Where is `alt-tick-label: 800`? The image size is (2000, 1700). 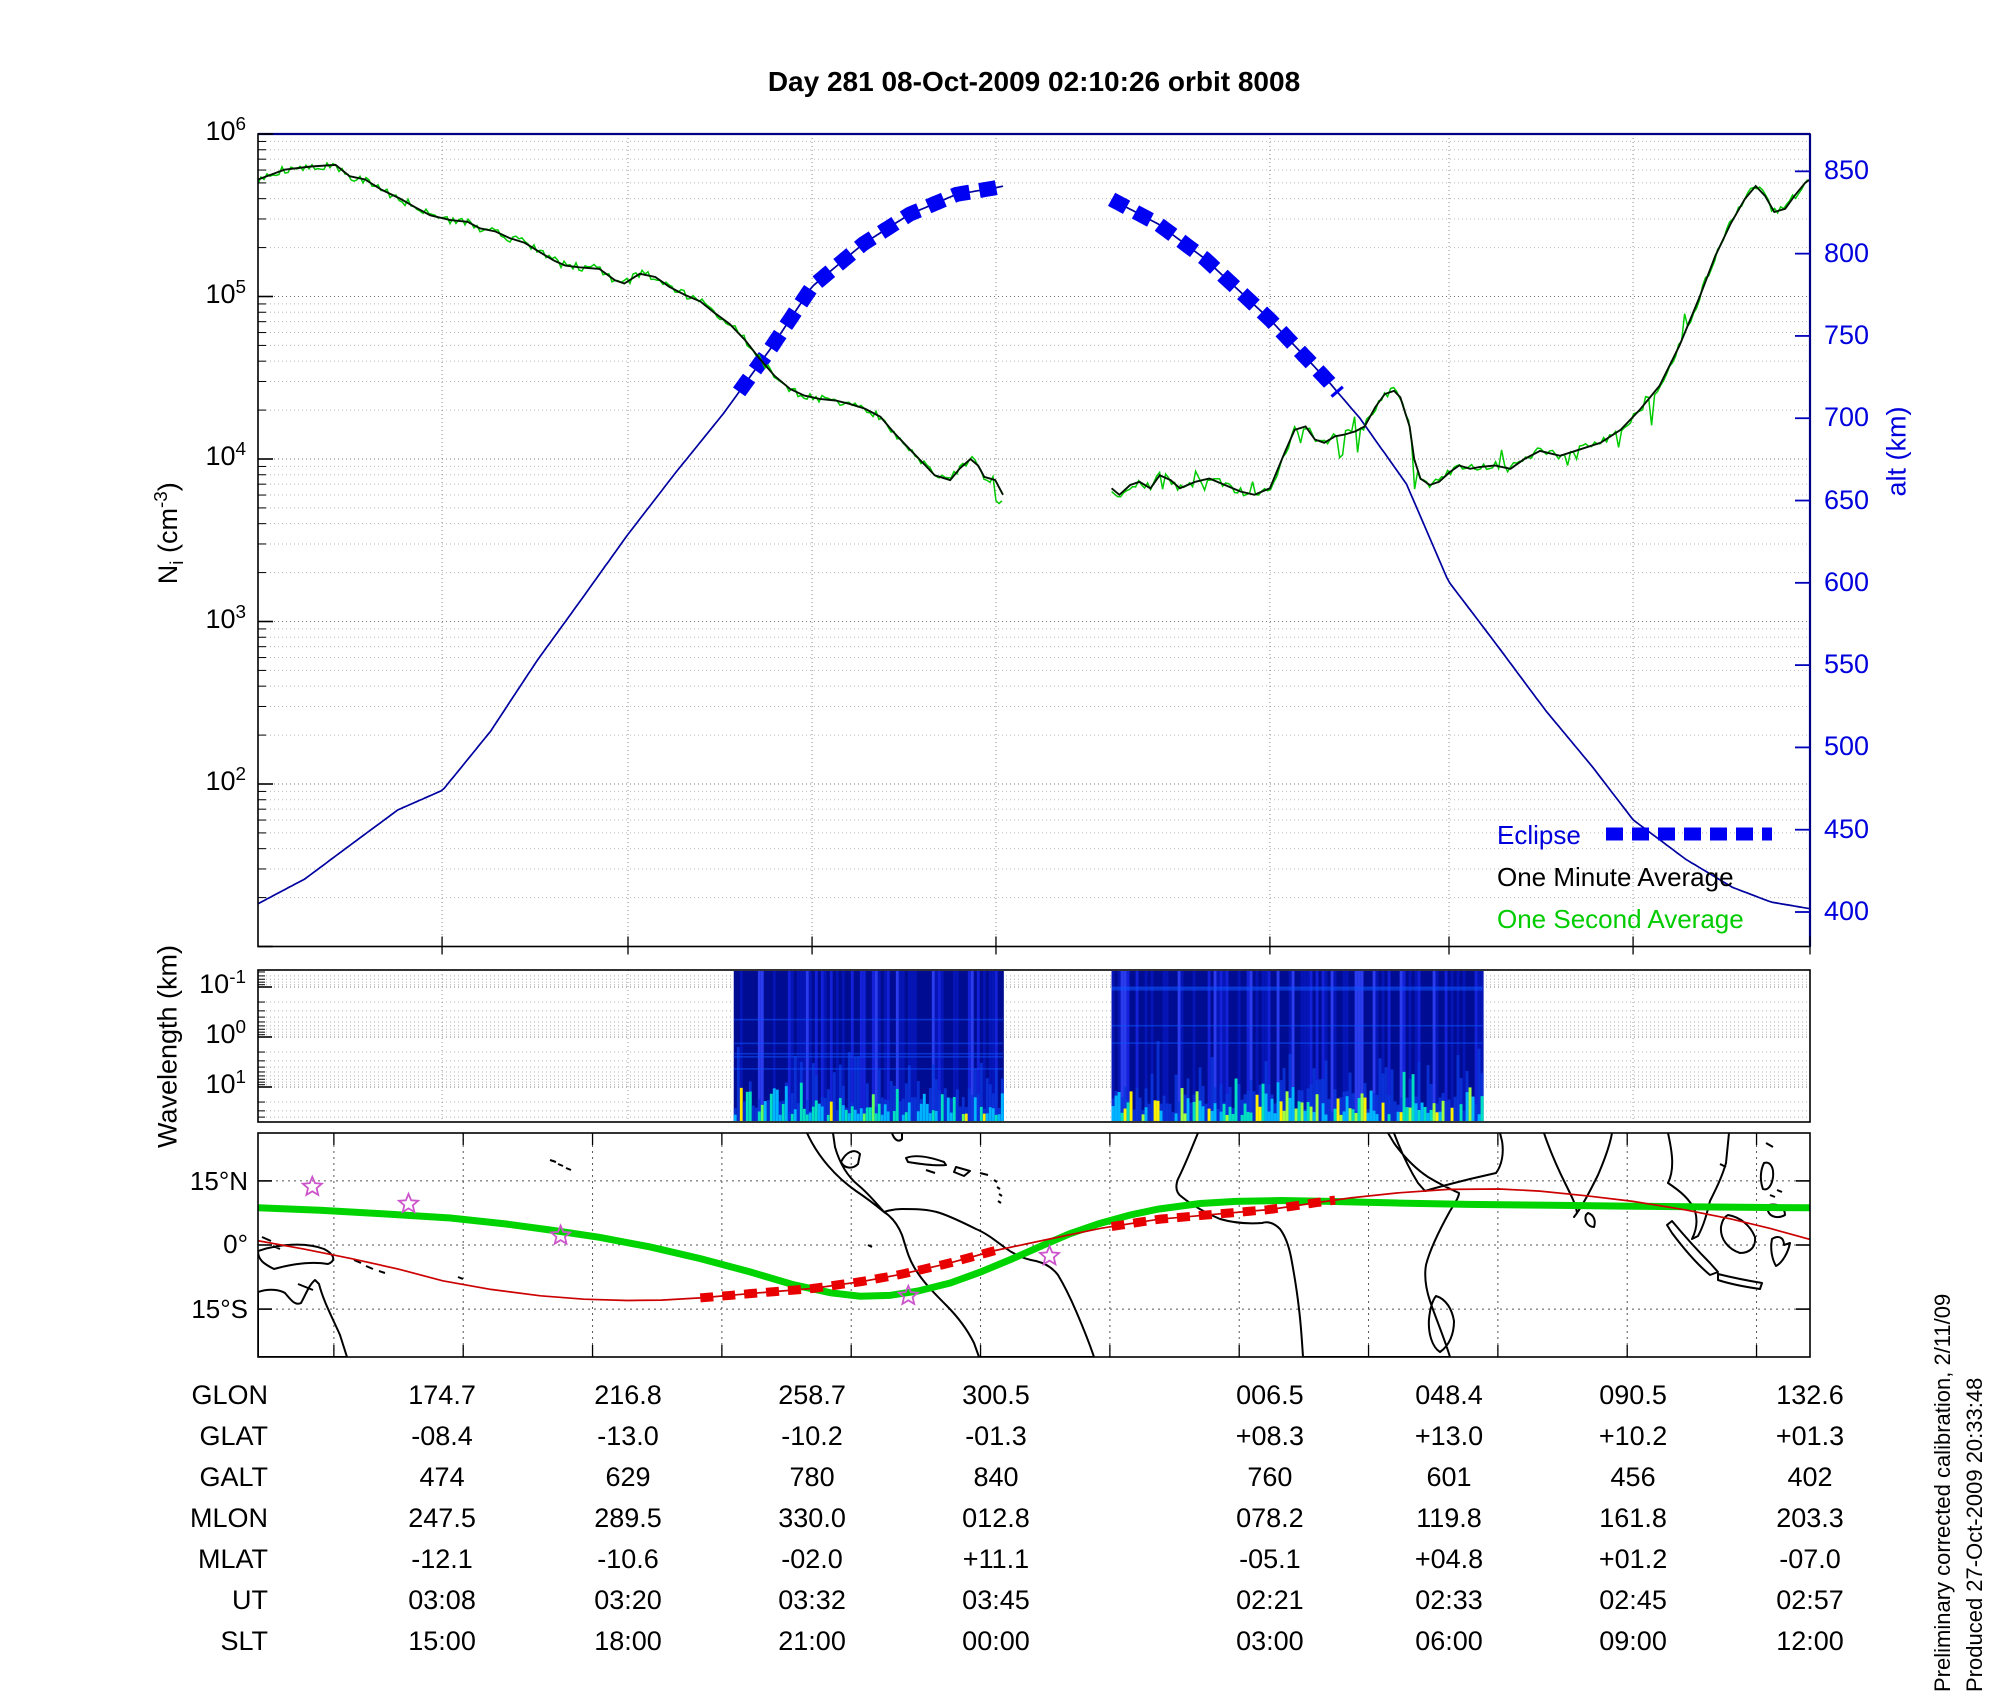 alt-tick-label: 800 is located at coordinates (1847, 252).